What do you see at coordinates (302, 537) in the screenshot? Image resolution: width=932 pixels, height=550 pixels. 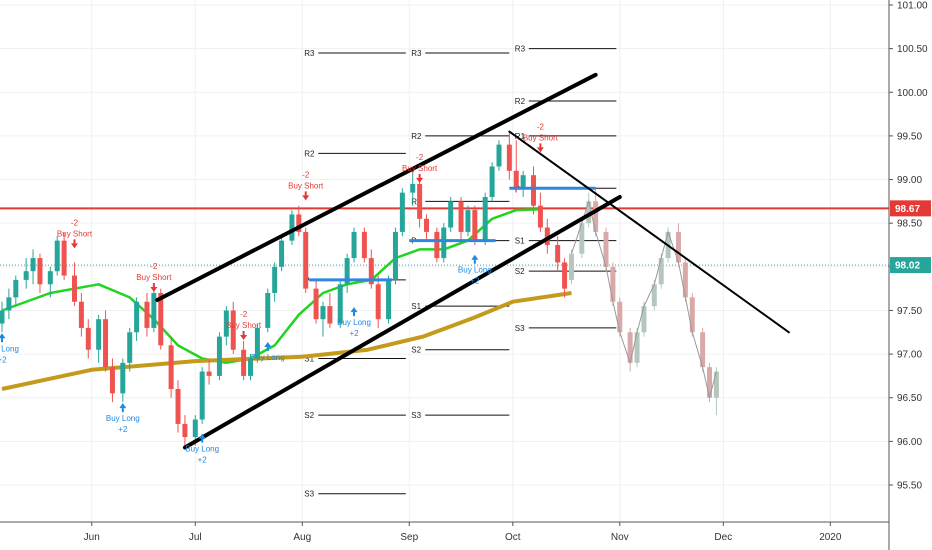 I see `x-tick-label: Aug` at bounding box center [302, 537].